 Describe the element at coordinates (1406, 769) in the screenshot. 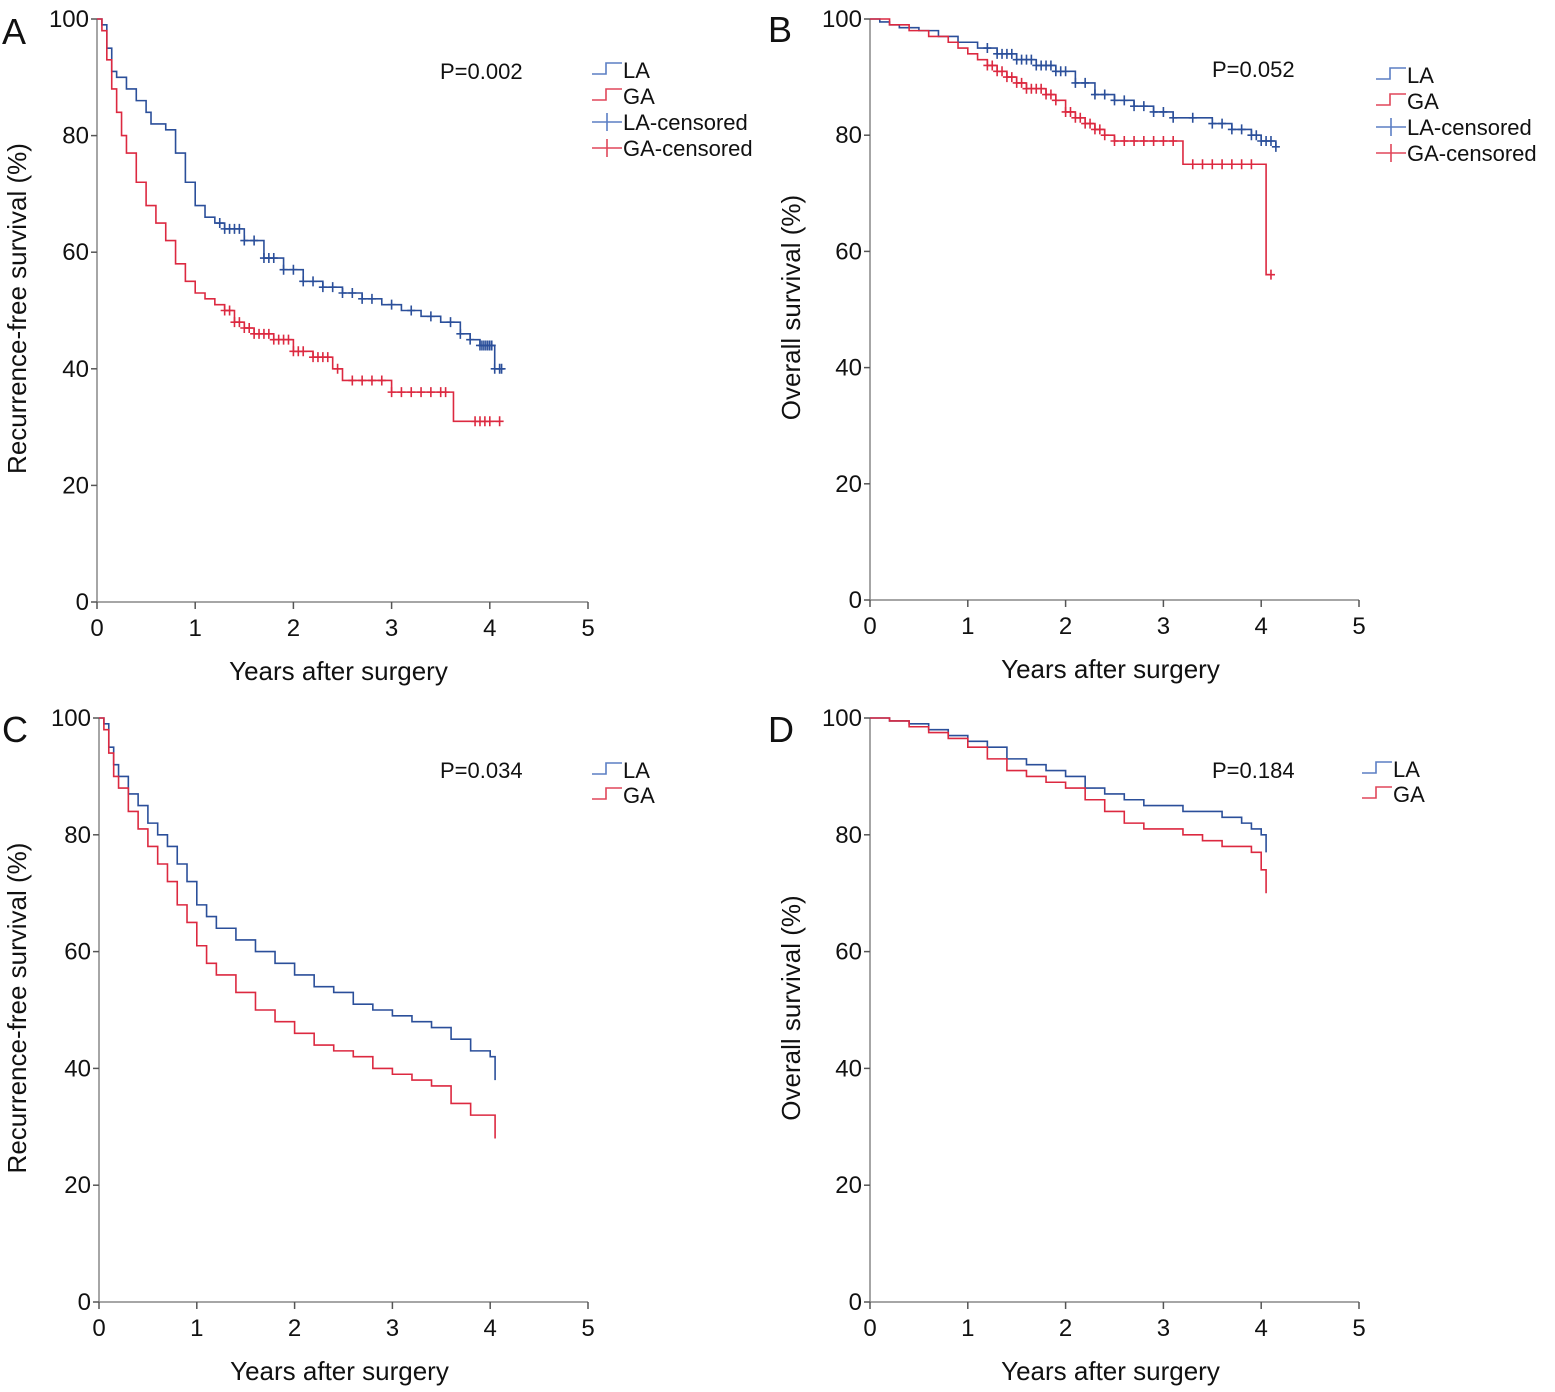

I see `panel-d-legend-label: LA` at that location.